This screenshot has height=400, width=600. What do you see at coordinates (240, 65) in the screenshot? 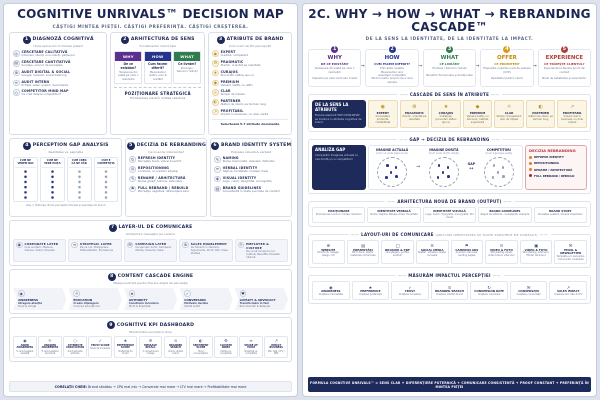
I see `item-desc: Practic, orientat pe rezultate` at bounding box center [240, 65].